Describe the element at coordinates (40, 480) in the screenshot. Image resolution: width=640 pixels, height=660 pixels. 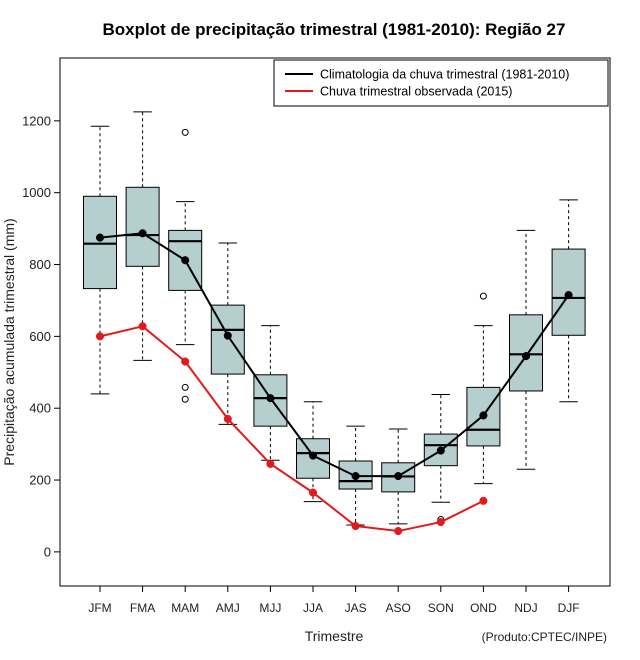
I see `y-tick-label: 200` at that location.